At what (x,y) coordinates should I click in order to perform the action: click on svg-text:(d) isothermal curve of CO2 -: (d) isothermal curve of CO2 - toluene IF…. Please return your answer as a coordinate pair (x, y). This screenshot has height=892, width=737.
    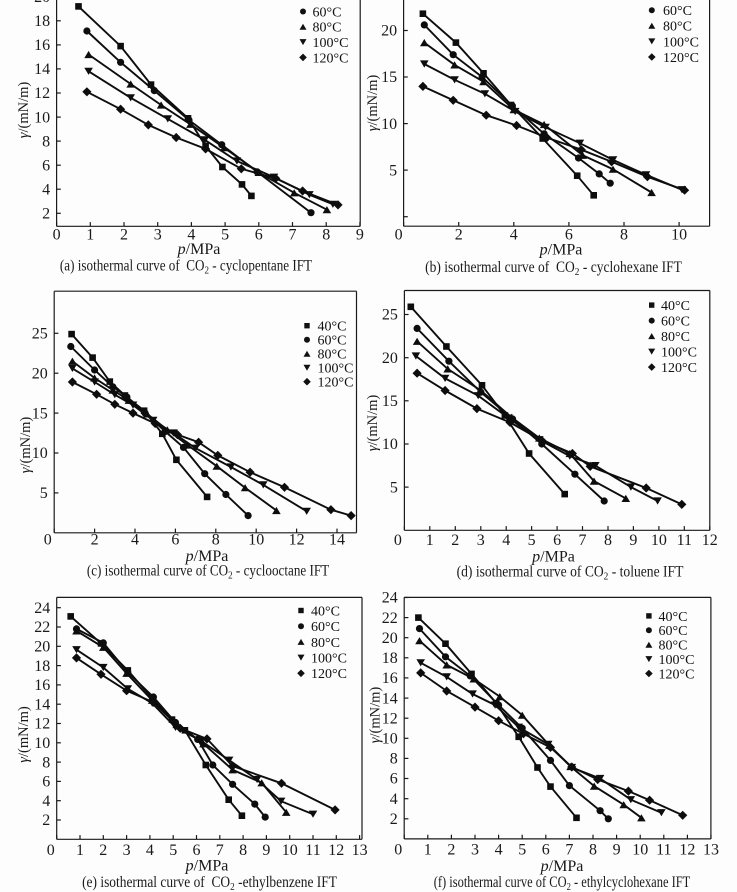
    Looking at the image, I should click on (570, 572).